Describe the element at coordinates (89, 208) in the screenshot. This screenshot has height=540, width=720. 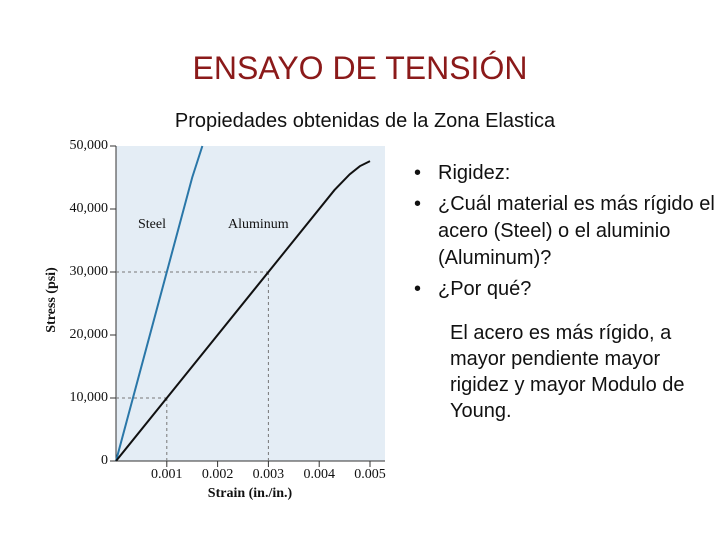
I see `y-tick-label: 40,000` at that location.